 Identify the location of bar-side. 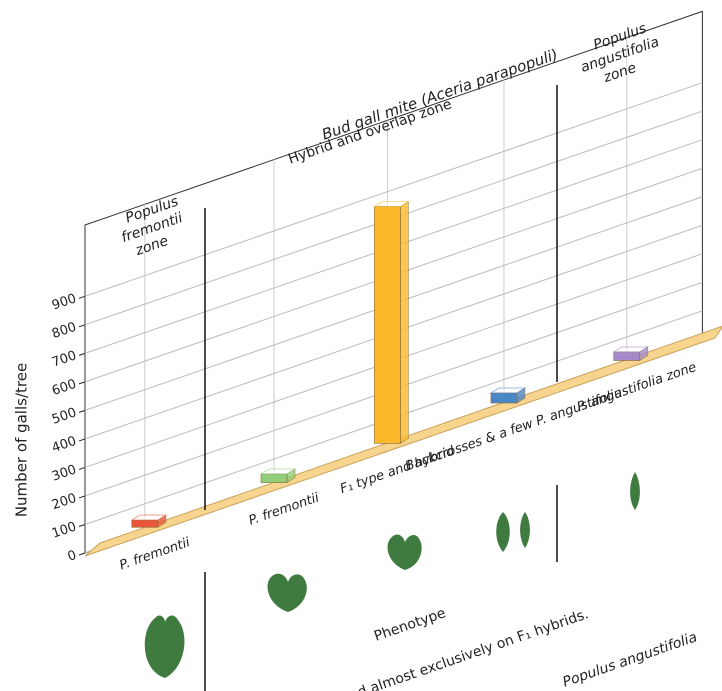
(404, 322).